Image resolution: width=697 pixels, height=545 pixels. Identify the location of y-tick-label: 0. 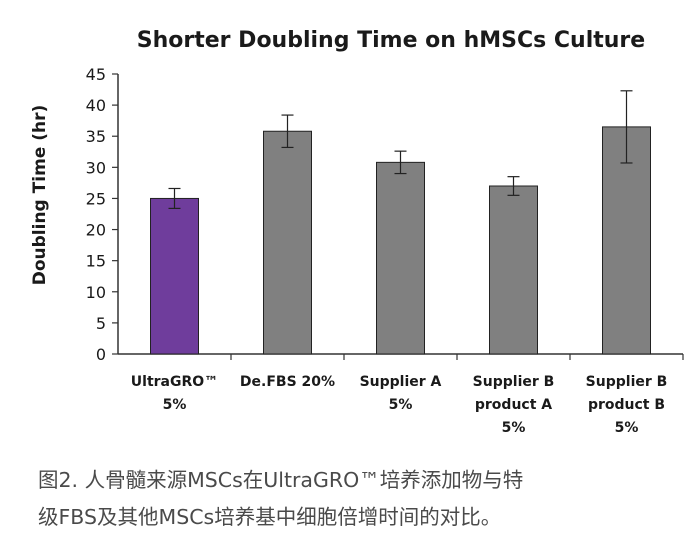
(101, 354).